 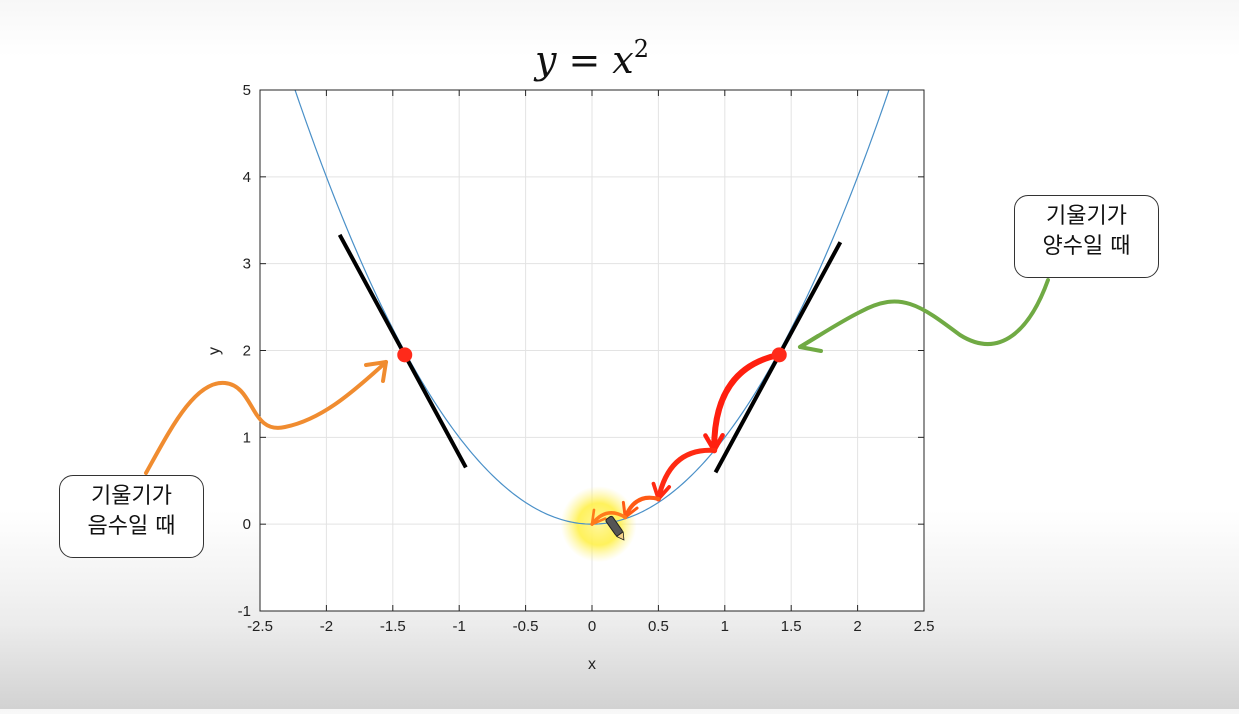 I want to click on x-tick-label: 2.5, so click(x=924, y=626).